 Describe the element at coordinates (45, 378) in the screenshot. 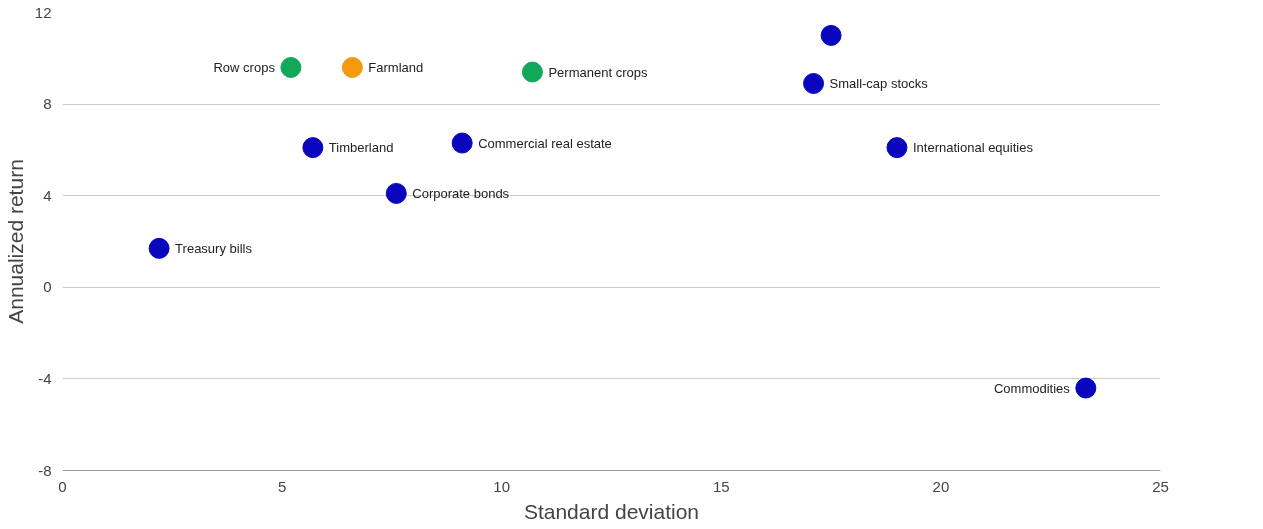

I see `y-tick-label: -4` at that location.